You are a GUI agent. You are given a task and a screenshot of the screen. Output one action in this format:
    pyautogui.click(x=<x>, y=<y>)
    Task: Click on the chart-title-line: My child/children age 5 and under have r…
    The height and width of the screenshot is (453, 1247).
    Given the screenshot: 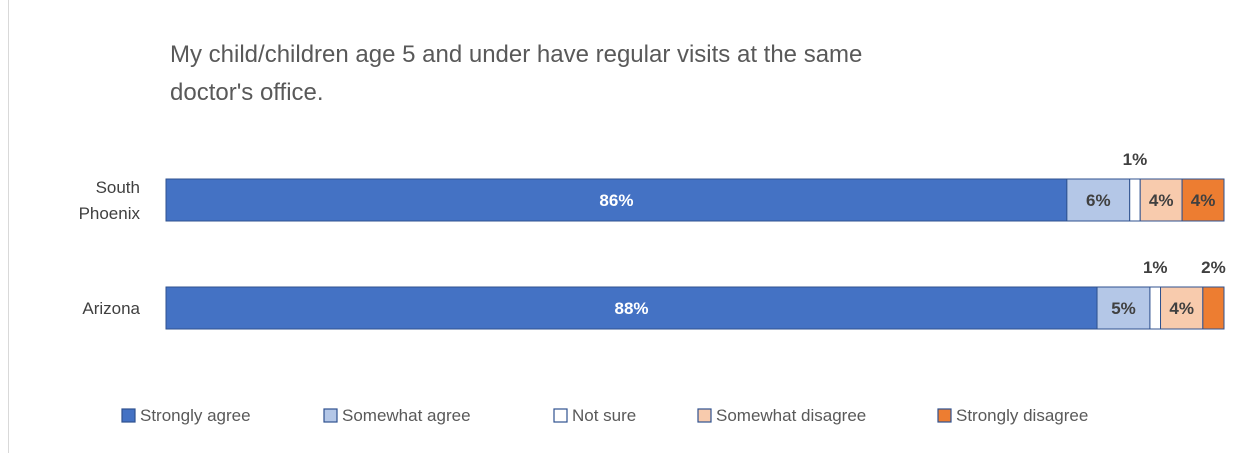 What is the action you would take?
    pyautogui.click(x=516, y=54)
    